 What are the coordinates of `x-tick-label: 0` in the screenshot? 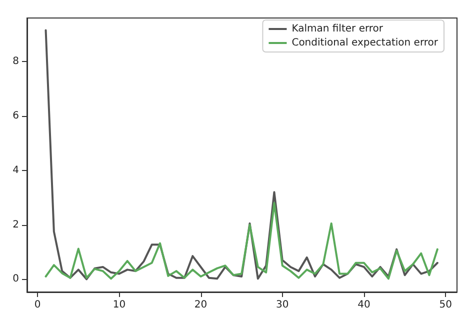 It's located at (37, 305).